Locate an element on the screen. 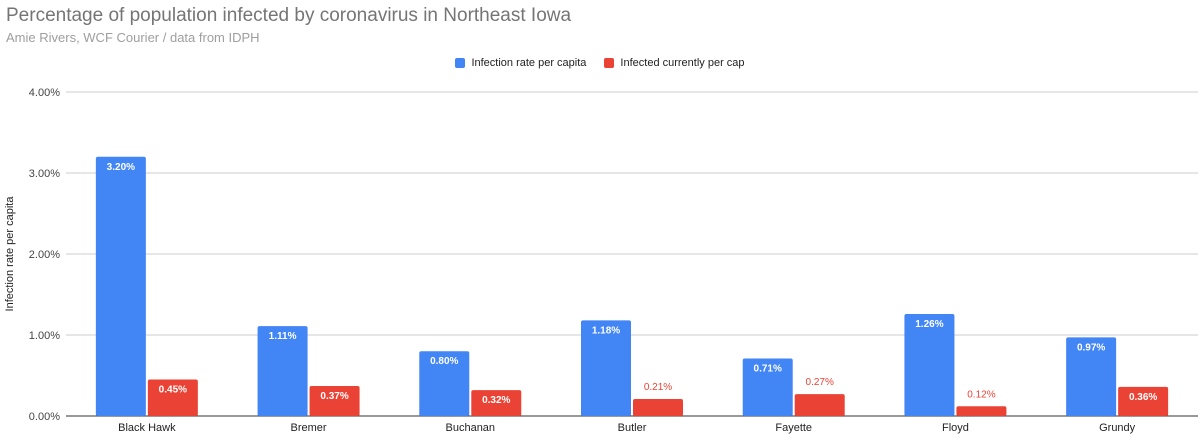 The image size is (1200, 441). data-label: 0.32% is located at coordinates (496, 400).